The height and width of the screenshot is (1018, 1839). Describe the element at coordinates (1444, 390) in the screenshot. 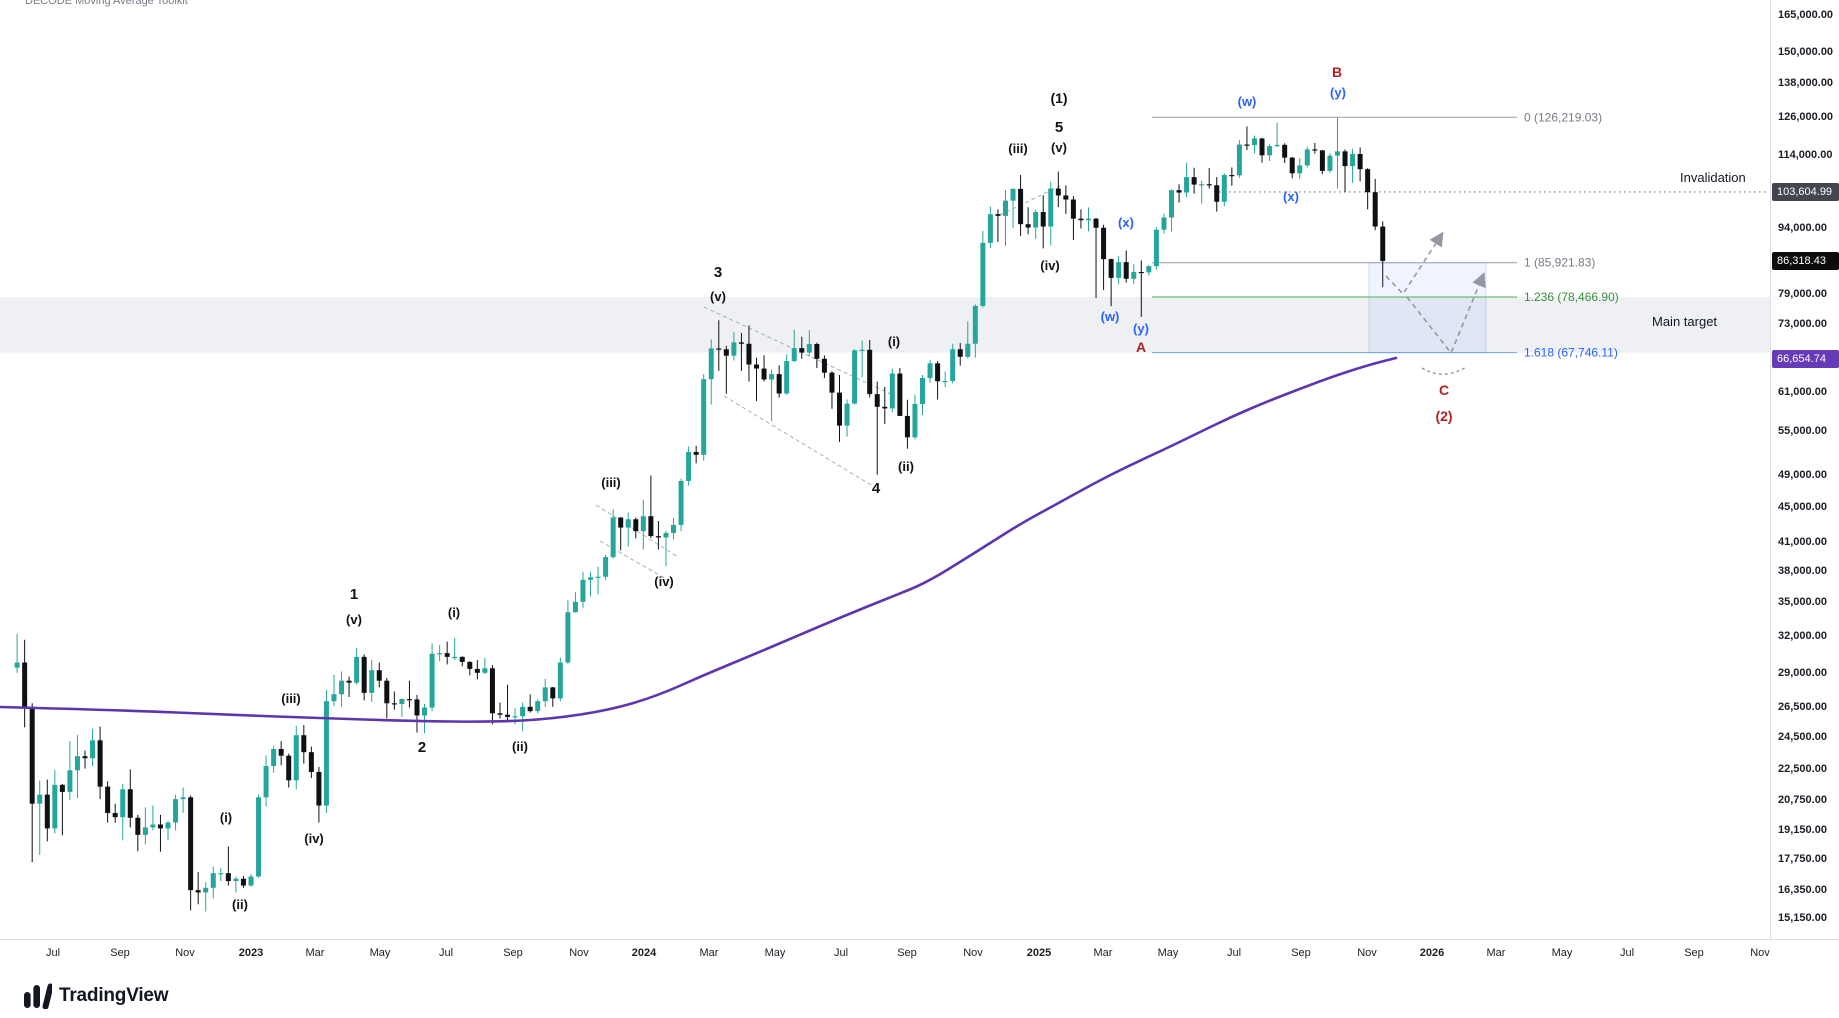

I see `wave-label: C` at that location.